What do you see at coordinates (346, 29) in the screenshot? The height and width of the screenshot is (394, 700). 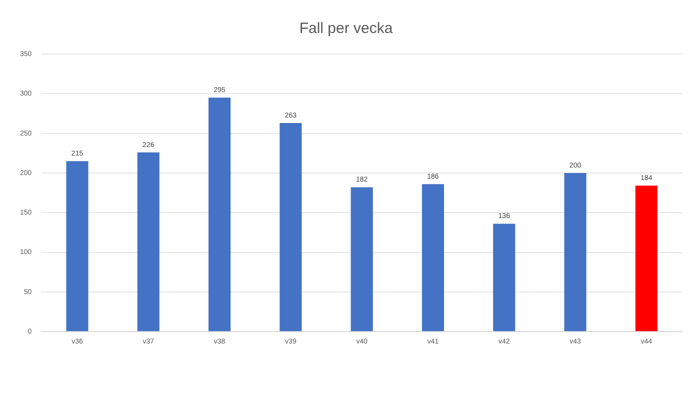 I see `chart-title: Fall per vecka` at bounding box center [346, 29].